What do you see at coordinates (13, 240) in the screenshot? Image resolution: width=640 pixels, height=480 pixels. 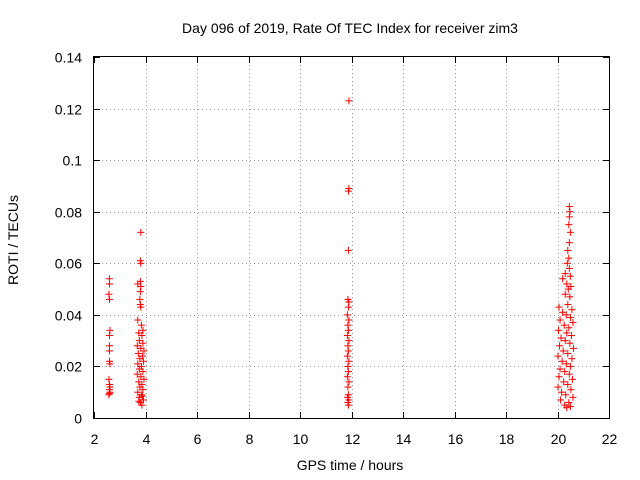 I see `y-axis-label: ROTI / TECUs` at bounding box center [13, 240].